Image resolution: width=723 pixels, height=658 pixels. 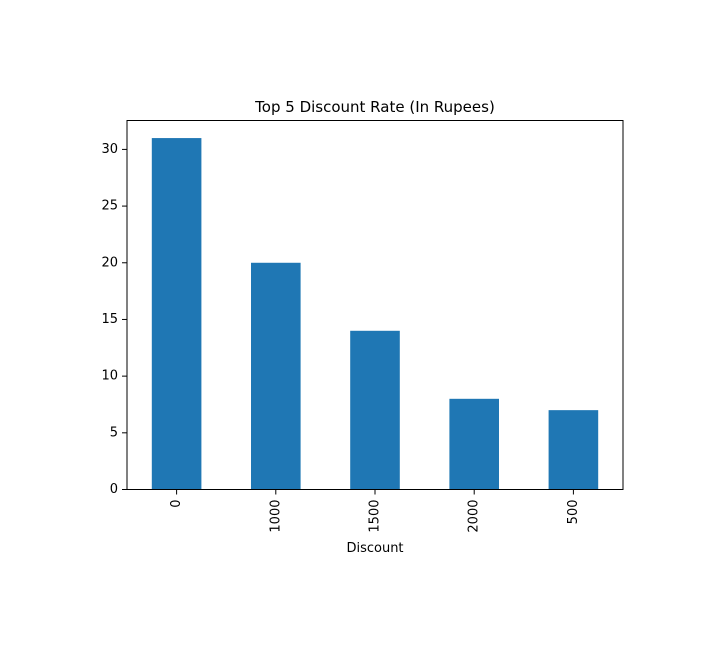 What do you see at coordinates (176, 504) in the screenshot?
I see `x-tick-label: 0` at bounding box center [176, 504].